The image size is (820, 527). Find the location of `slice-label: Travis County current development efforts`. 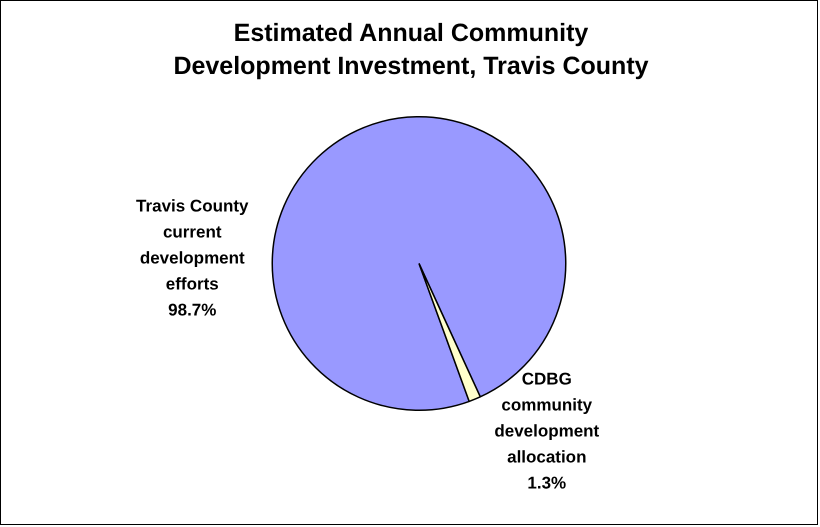

slice-label: Travis County current development efforts is located at coordinates (192, 245).